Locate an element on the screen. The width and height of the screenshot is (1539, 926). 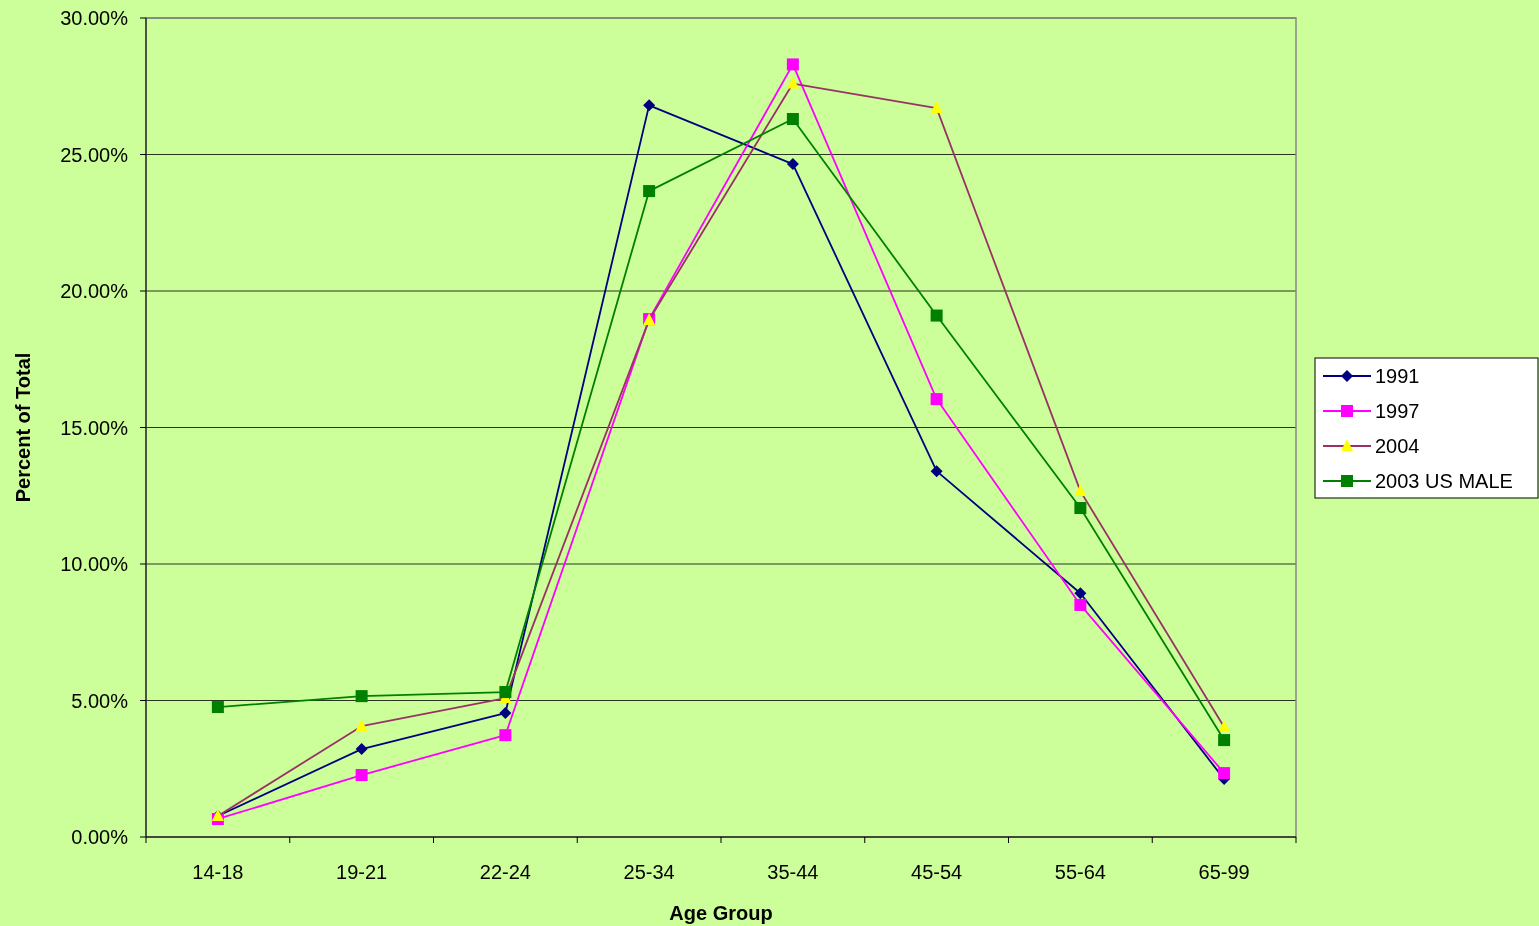
x-tick-label: 19-21 is located at coordinates (362, 872).